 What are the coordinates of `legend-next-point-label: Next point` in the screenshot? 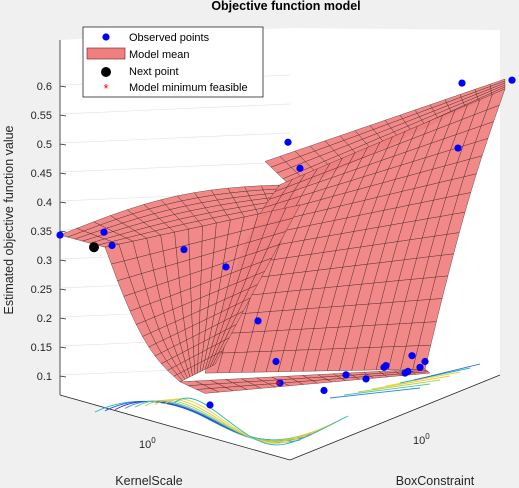 It's located at (154, 72).